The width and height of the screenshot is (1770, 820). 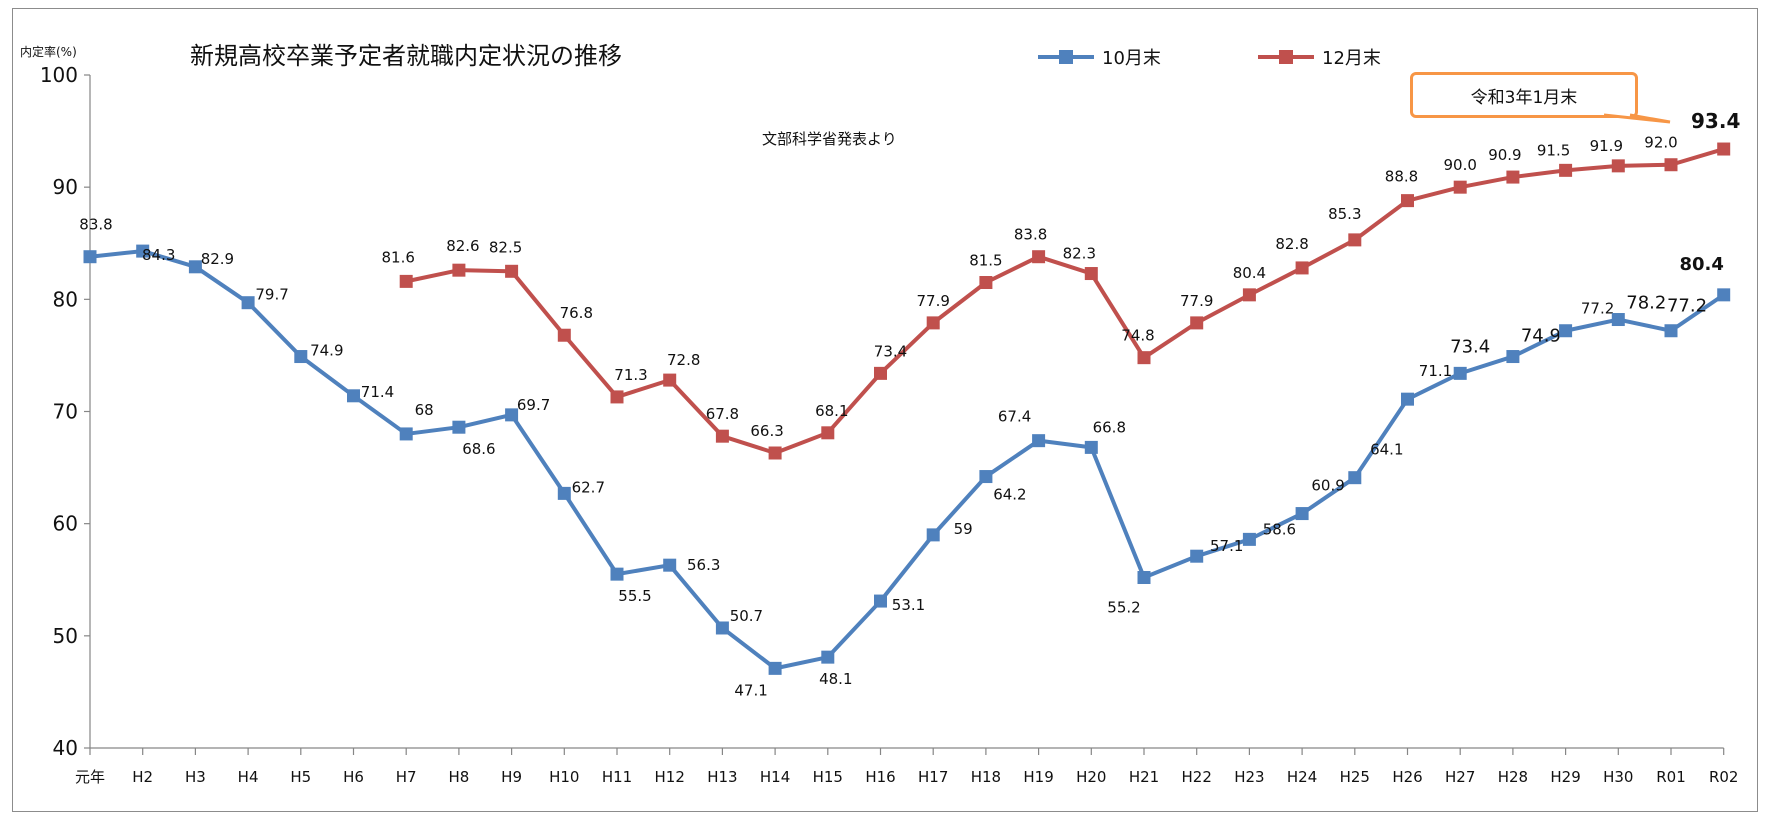 What do you see at coordinates (829, 139) in the screenshot?
I see `source-note: 文部科学省発表より` at bounding box center [829, 139].